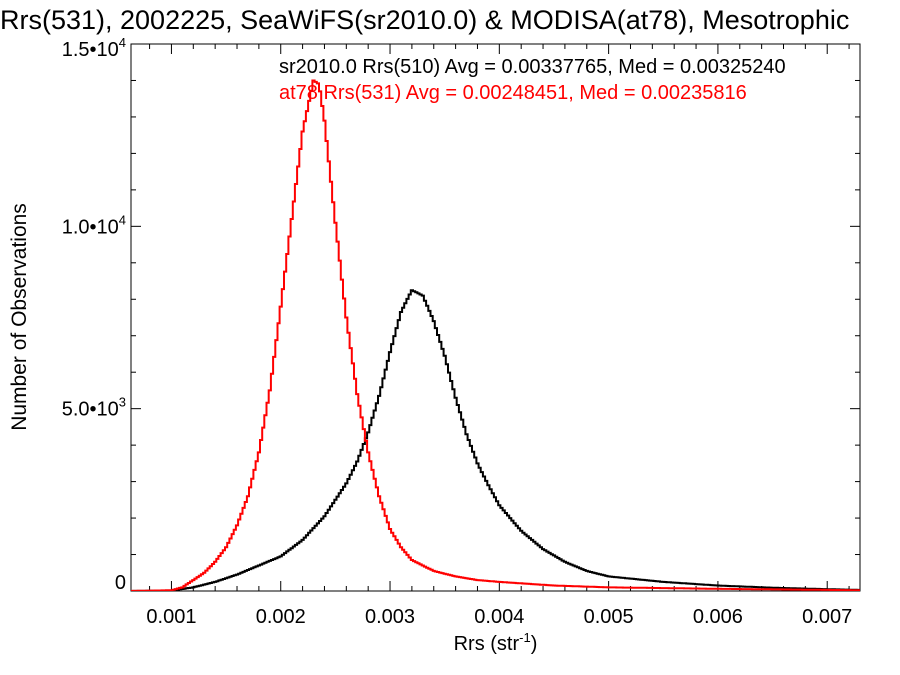 This screenshot has width=900, height=675. I want to click on y-tick-label: 1.5•104, so click(94, 48).